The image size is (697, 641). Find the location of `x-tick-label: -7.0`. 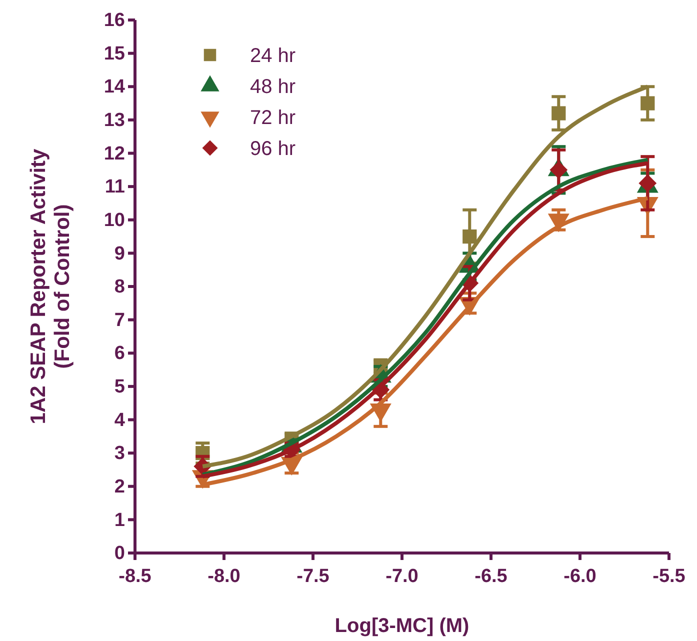

x-tick-label: -7.0 is located at coordinates (402, 576).